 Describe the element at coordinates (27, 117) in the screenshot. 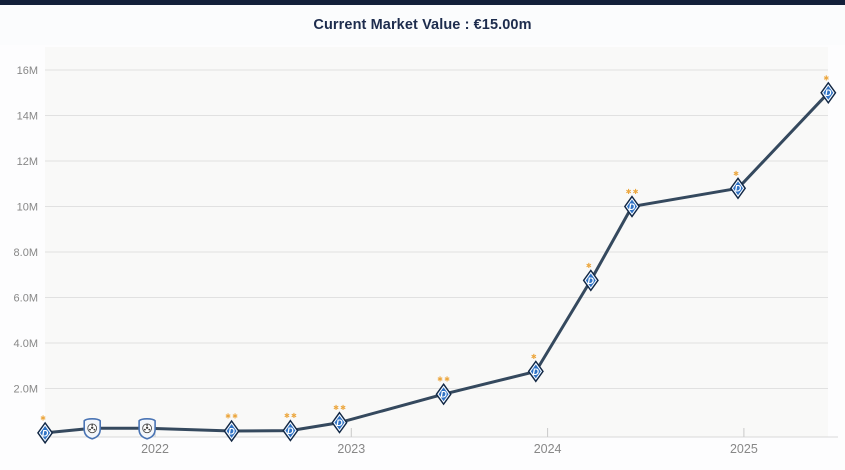

I see `y-axis-tick-label: 14M` at that location.